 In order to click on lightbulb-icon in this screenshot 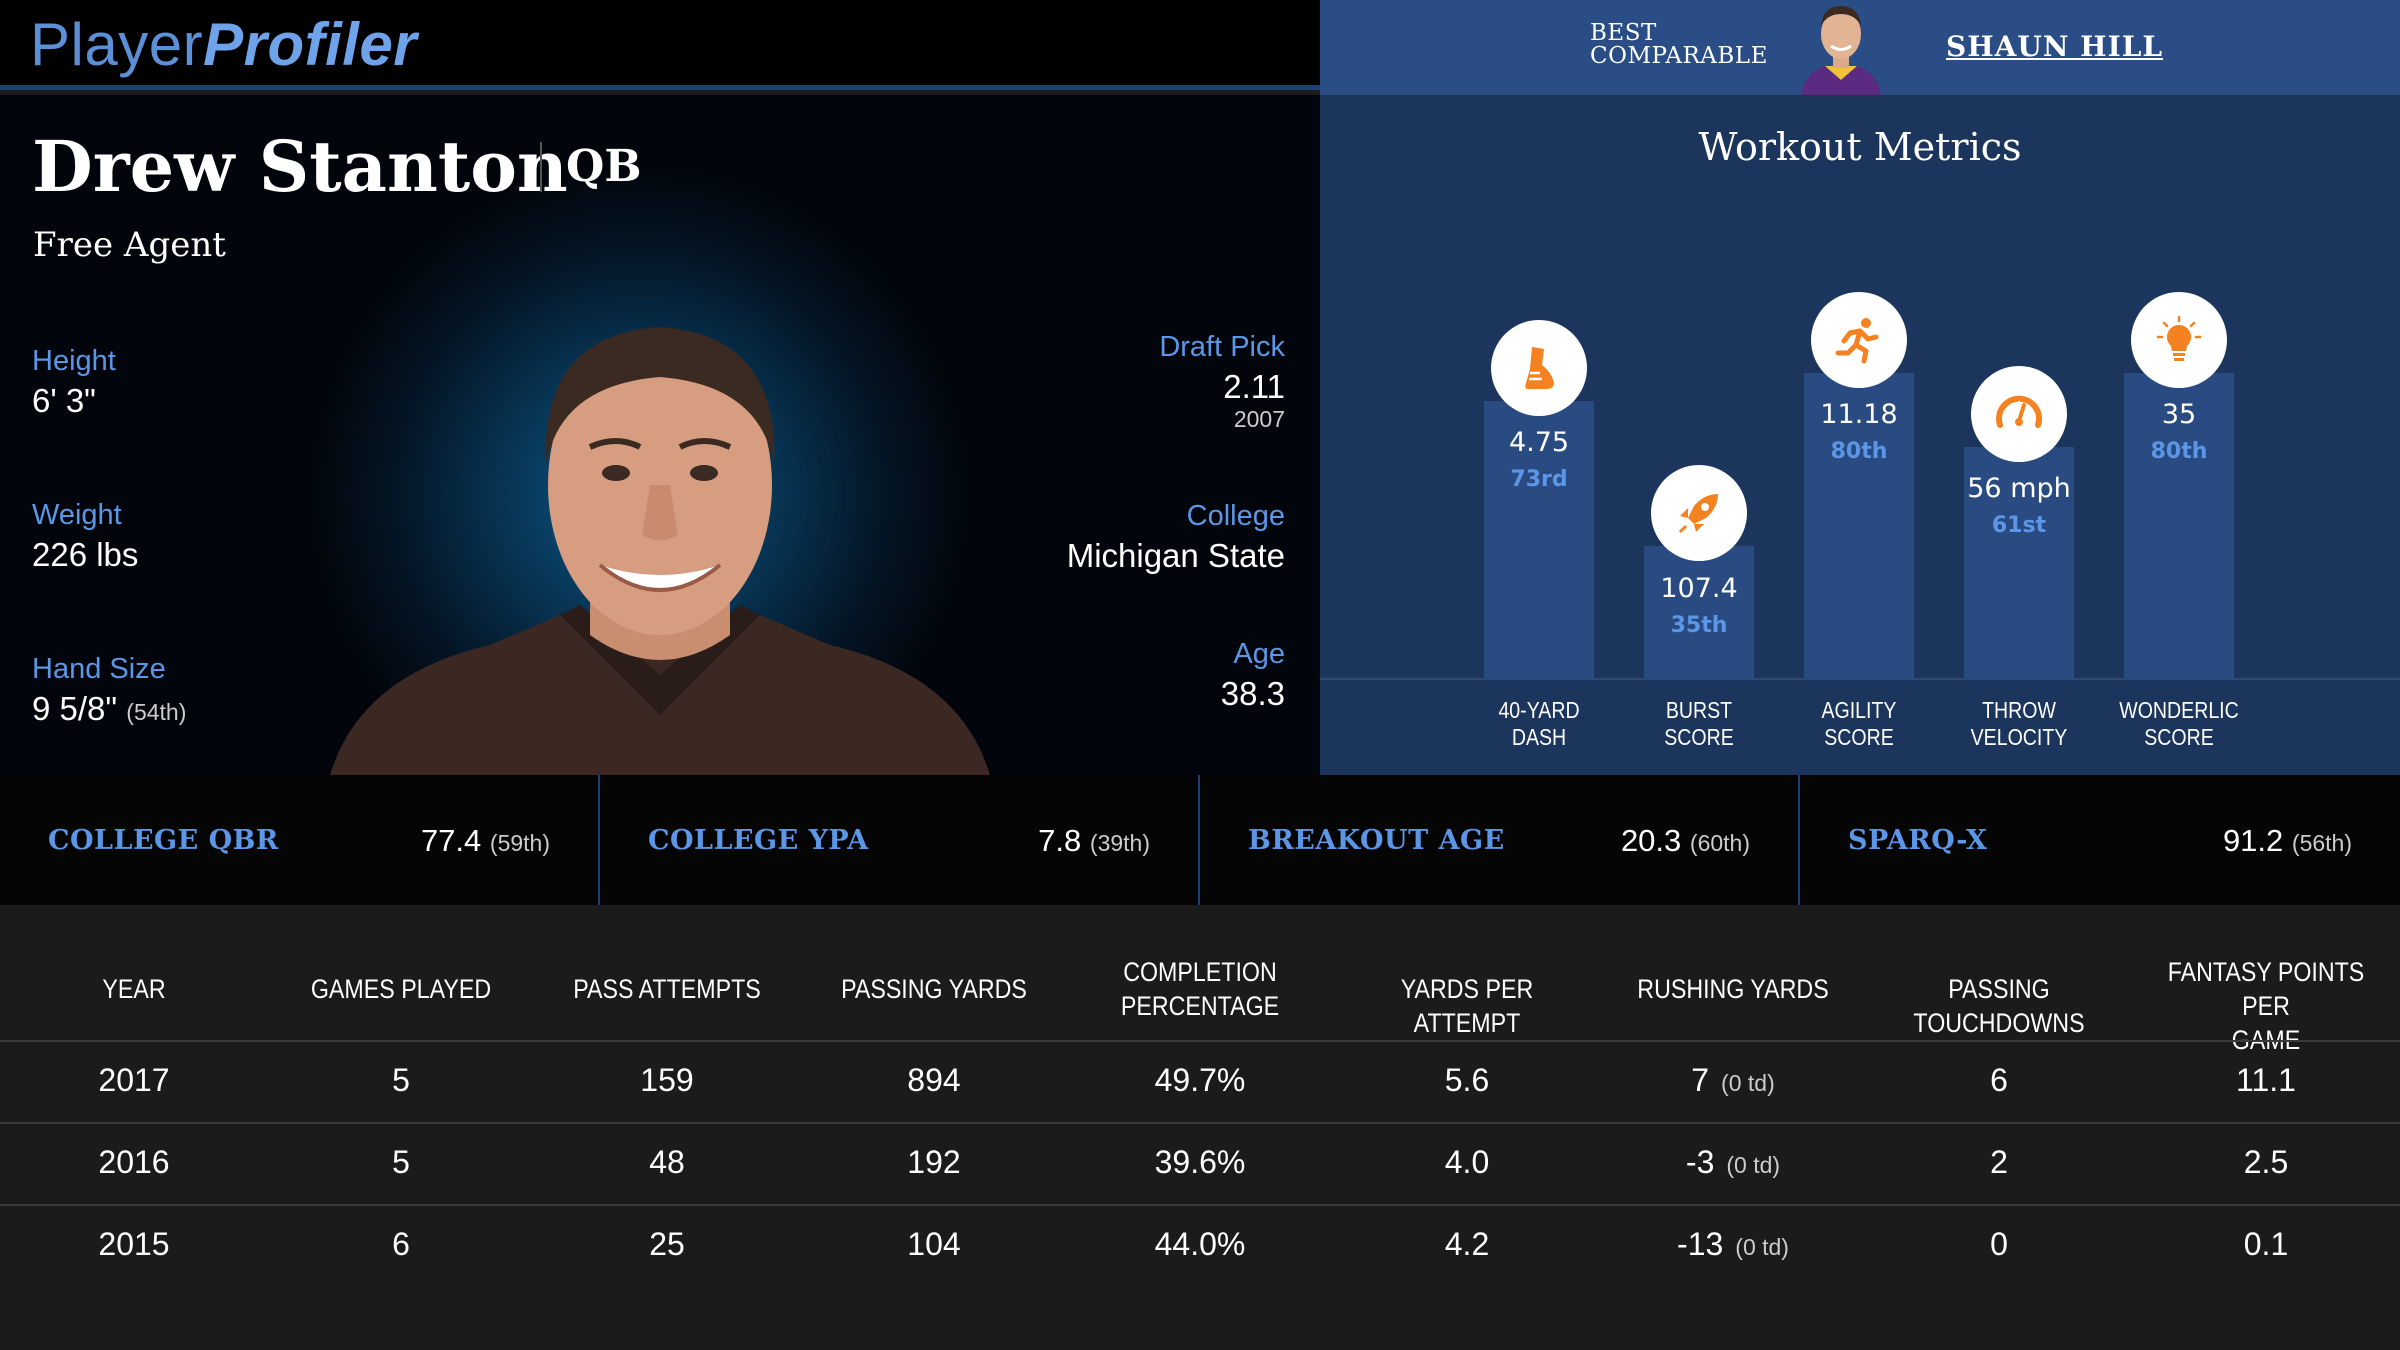, I will do `click(2179, 340)`.